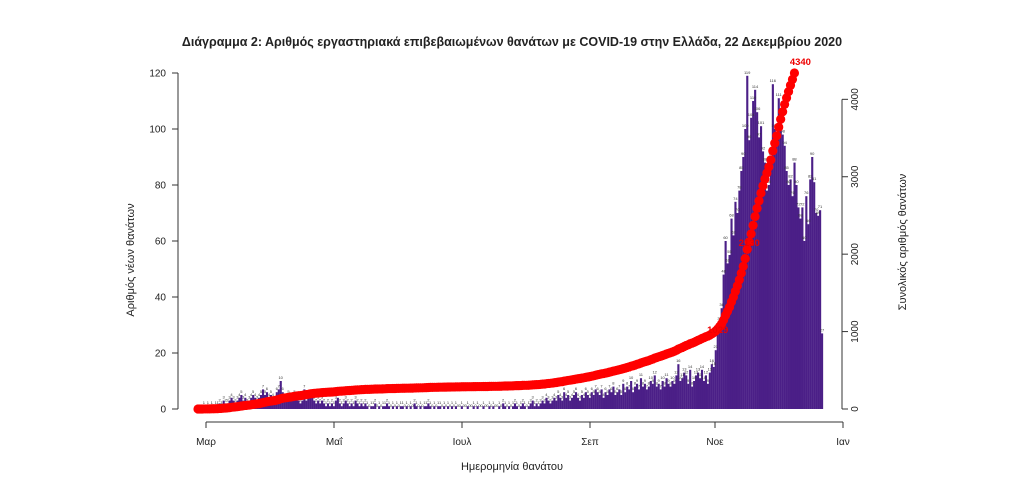  What do you see at coordinates (779, 94) in the screenshot?
I see `bar-value-label: 111` at bounding box center [779, 94].